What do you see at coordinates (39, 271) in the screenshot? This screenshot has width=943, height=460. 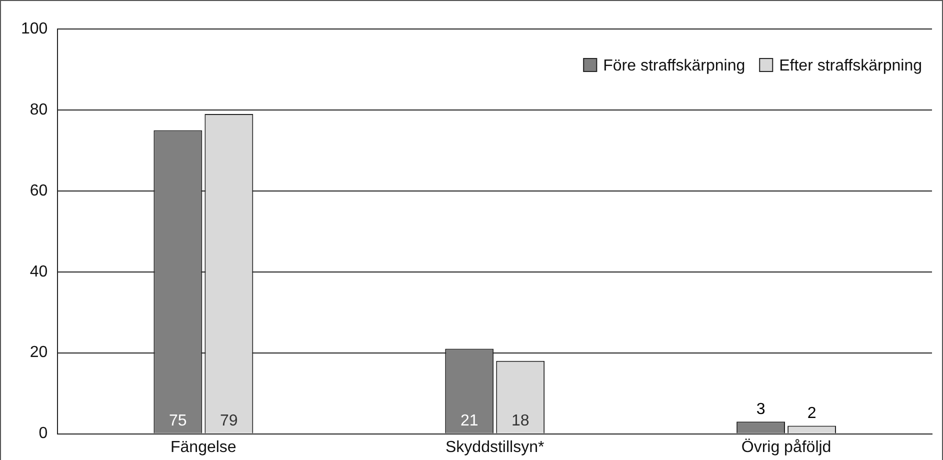 I see `y-tick-label: 40` at bounding box center [39, 271].